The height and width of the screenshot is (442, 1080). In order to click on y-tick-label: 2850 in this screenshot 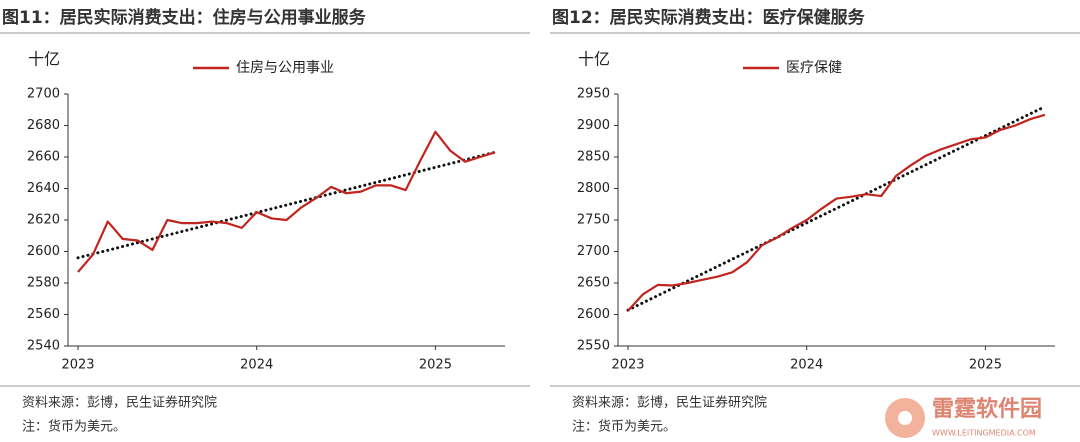, I will do `click(593, 157)`.